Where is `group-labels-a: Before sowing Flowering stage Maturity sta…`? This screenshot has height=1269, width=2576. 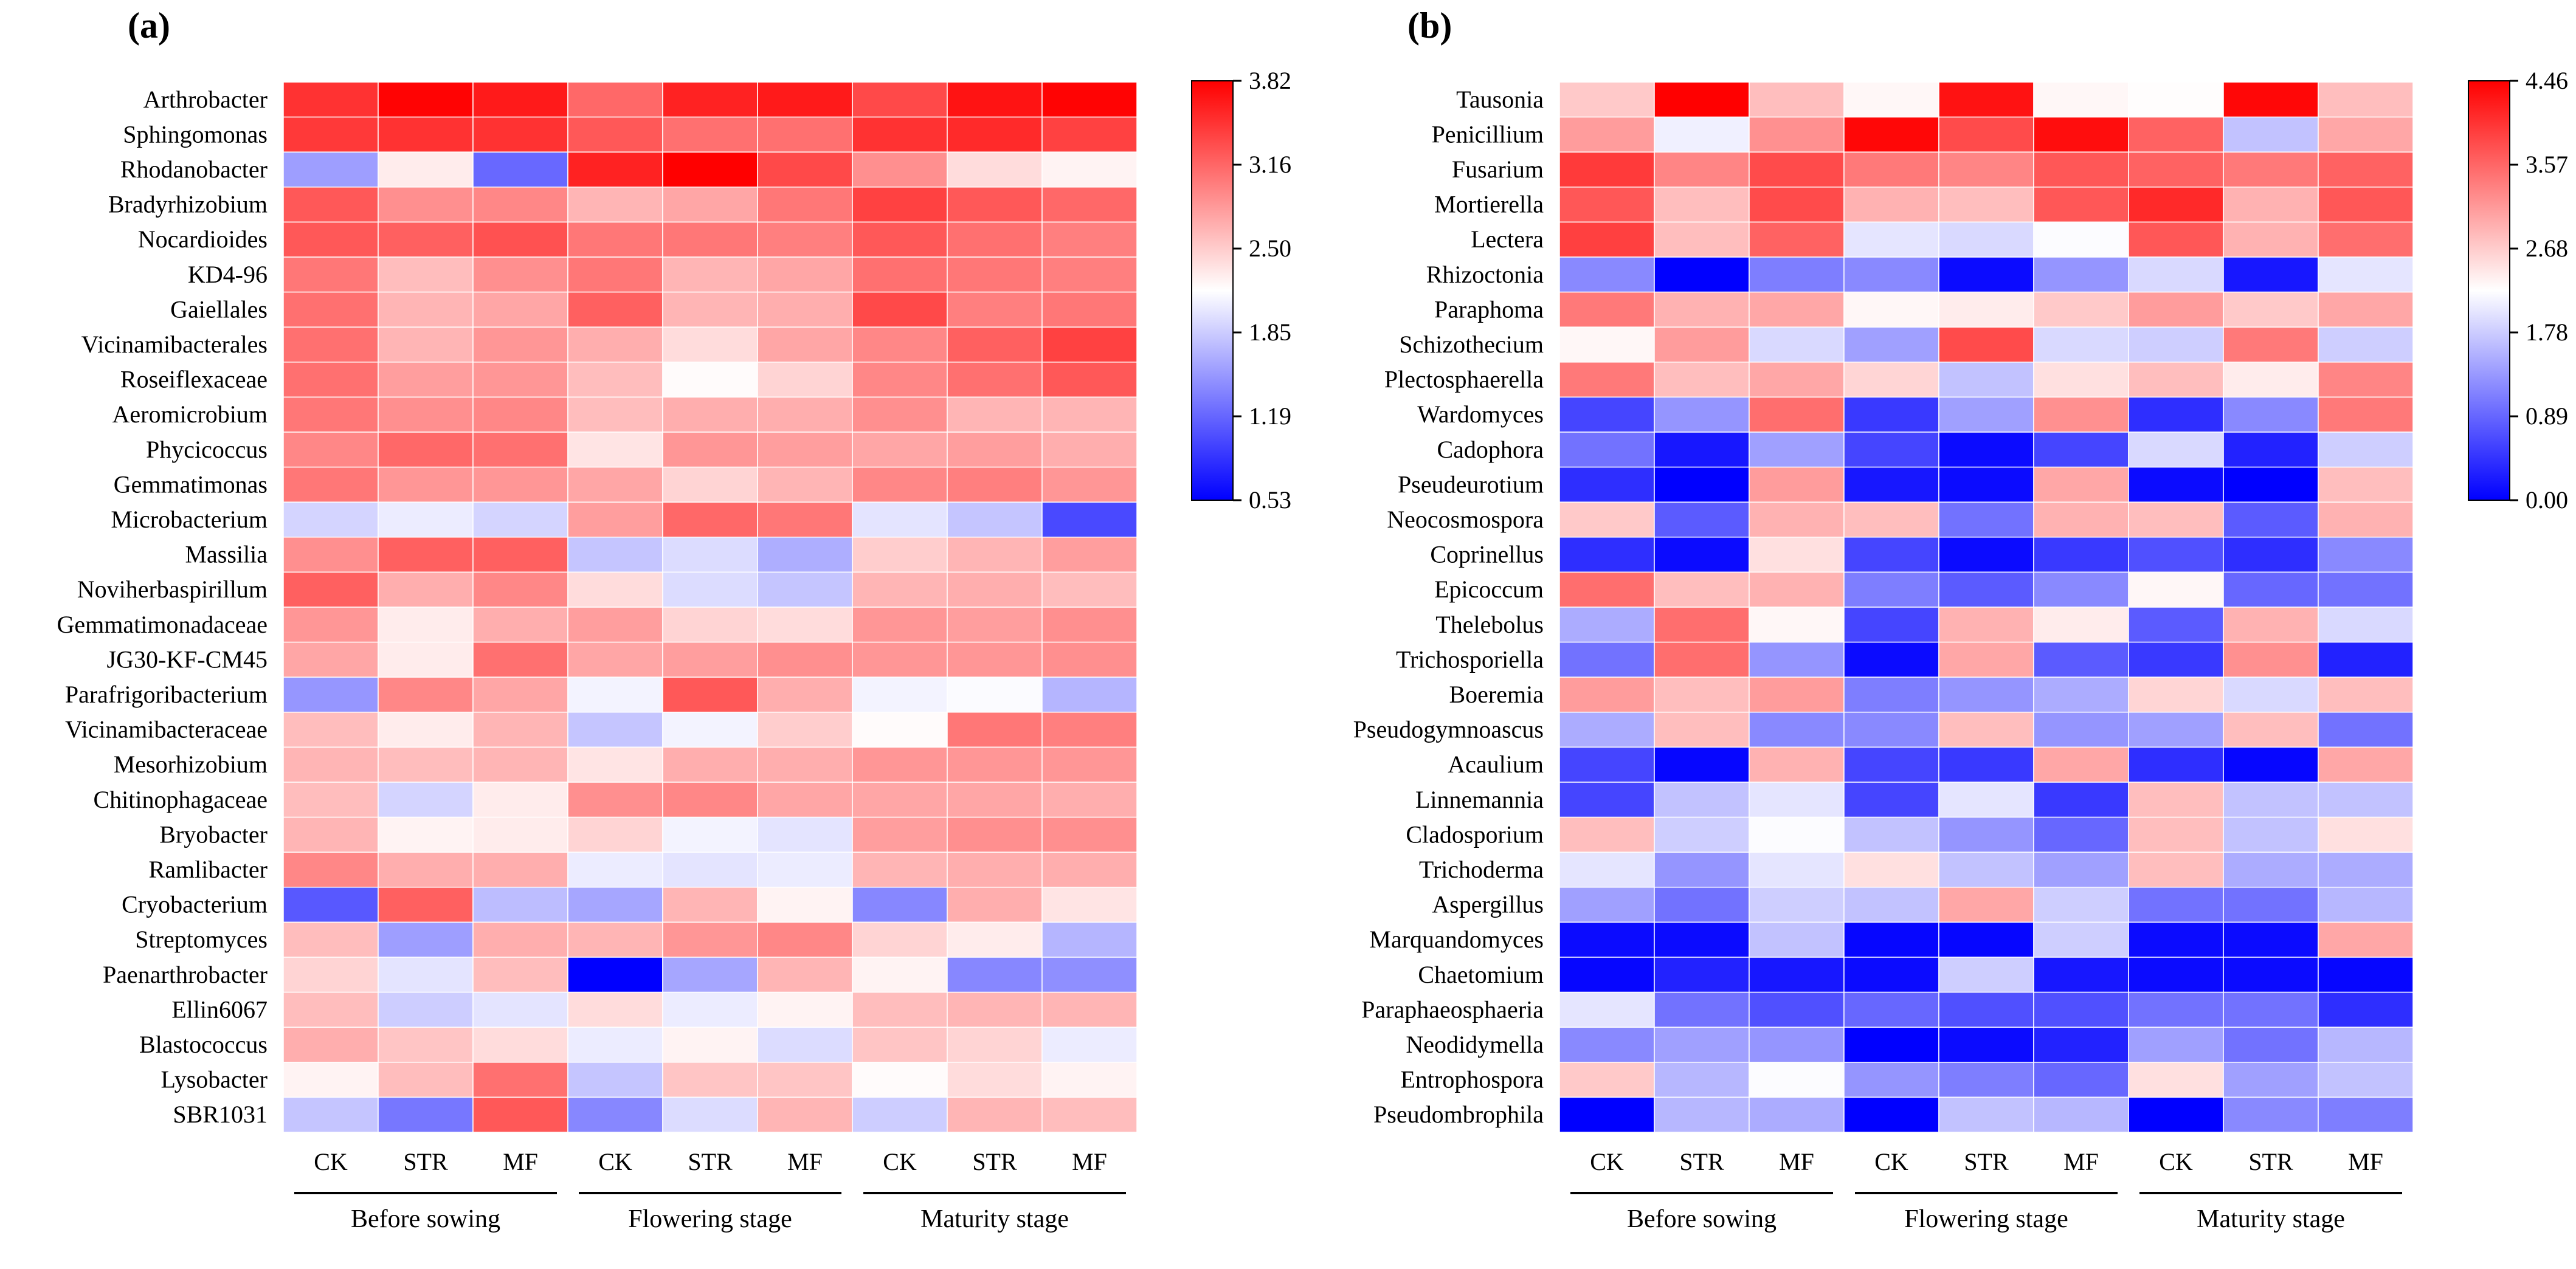 group-labels-a: Before sowing Flowering stage Maturity sta… is located at coordinates (710, 1212).